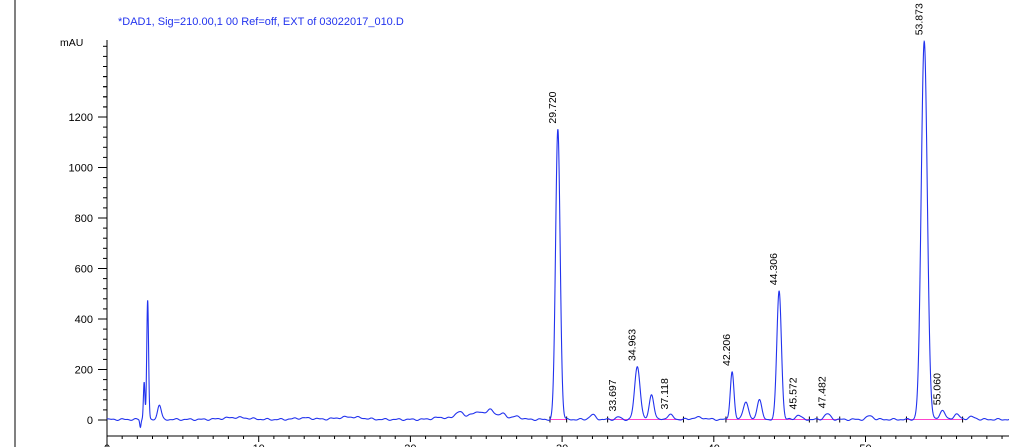  I want to click on y-ticks: 0 200 400 600 800 1000 1200, so click(88, 236).